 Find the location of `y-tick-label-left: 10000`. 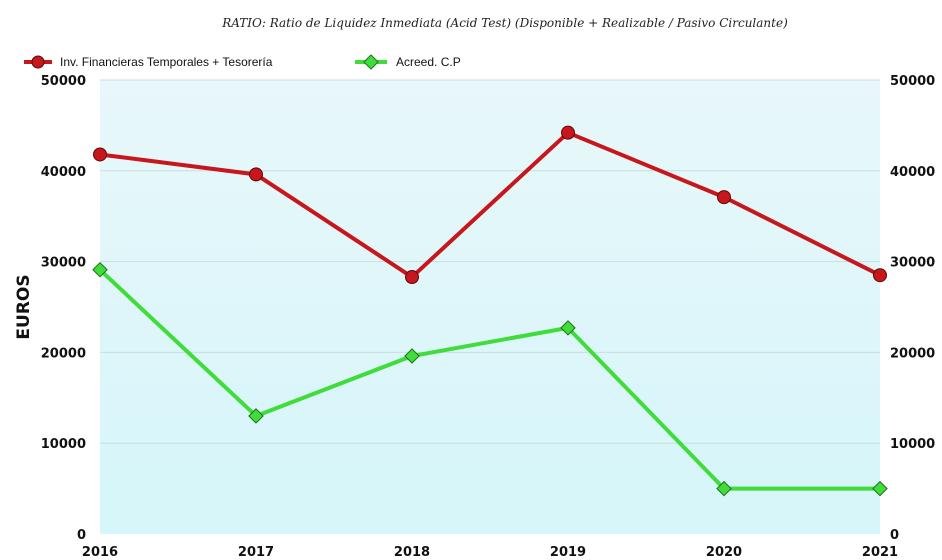

y-tick-label-left: 10000 is located at coordinates (63, 444).